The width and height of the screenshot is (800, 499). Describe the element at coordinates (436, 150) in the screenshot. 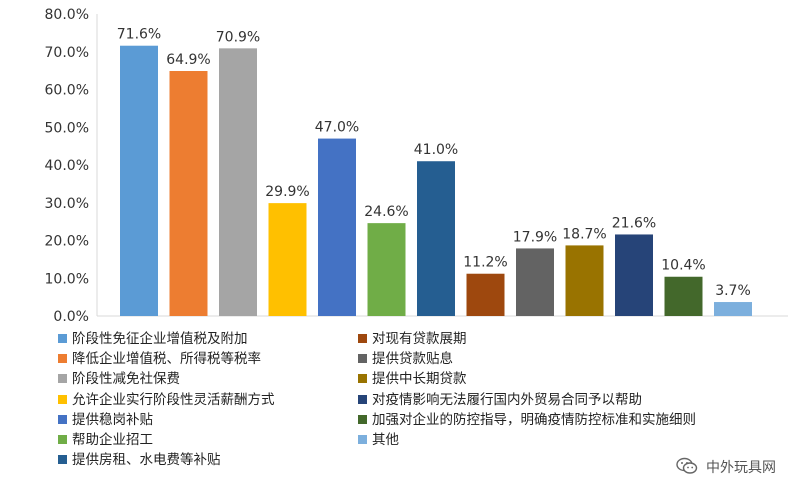

I see `data-label: 41.0%` at that location.